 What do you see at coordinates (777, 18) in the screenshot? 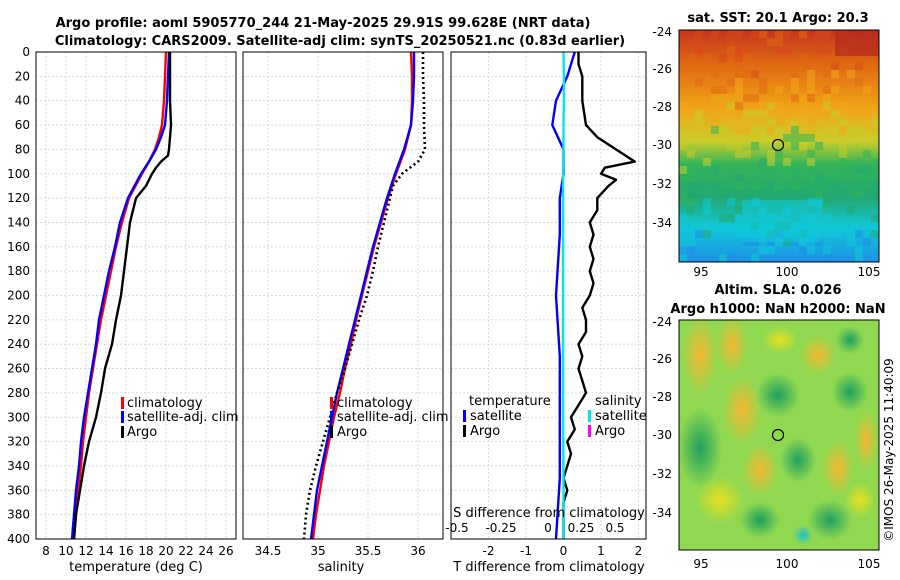
I see `sst-map-title: sat. SST: 20.1 Argo: 20.3` at bounding box center [777, 18].